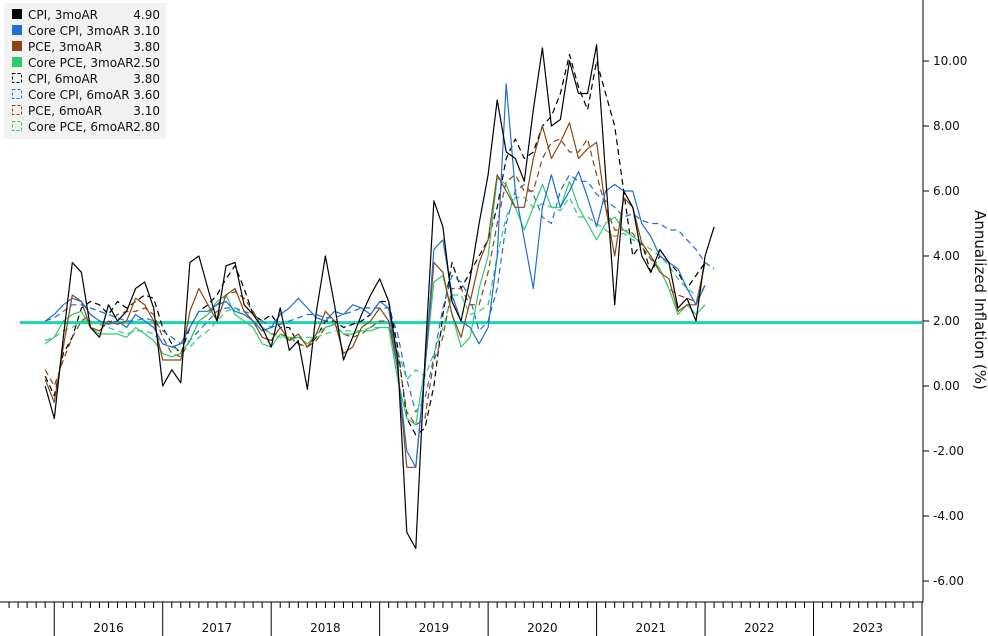 This screenshot has width=988, height=636. Describe the element at coordinates (651, 628) in the screenshot. I see `x-tick-label: 2021` at that location.